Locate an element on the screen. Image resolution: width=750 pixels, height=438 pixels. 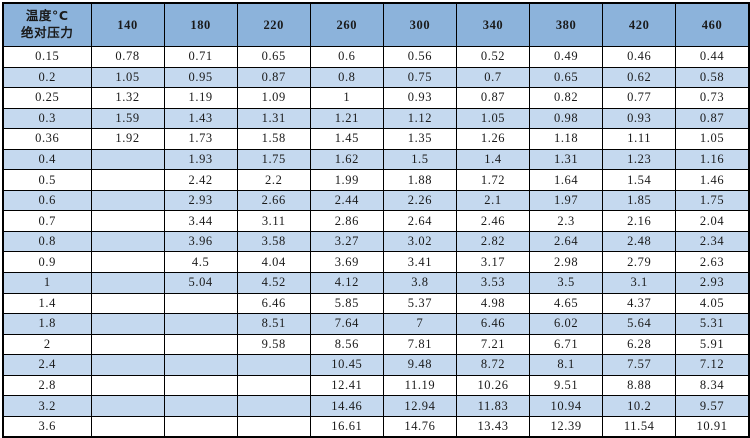
data-cell: 5.85 is located at coordinates (346, 303).